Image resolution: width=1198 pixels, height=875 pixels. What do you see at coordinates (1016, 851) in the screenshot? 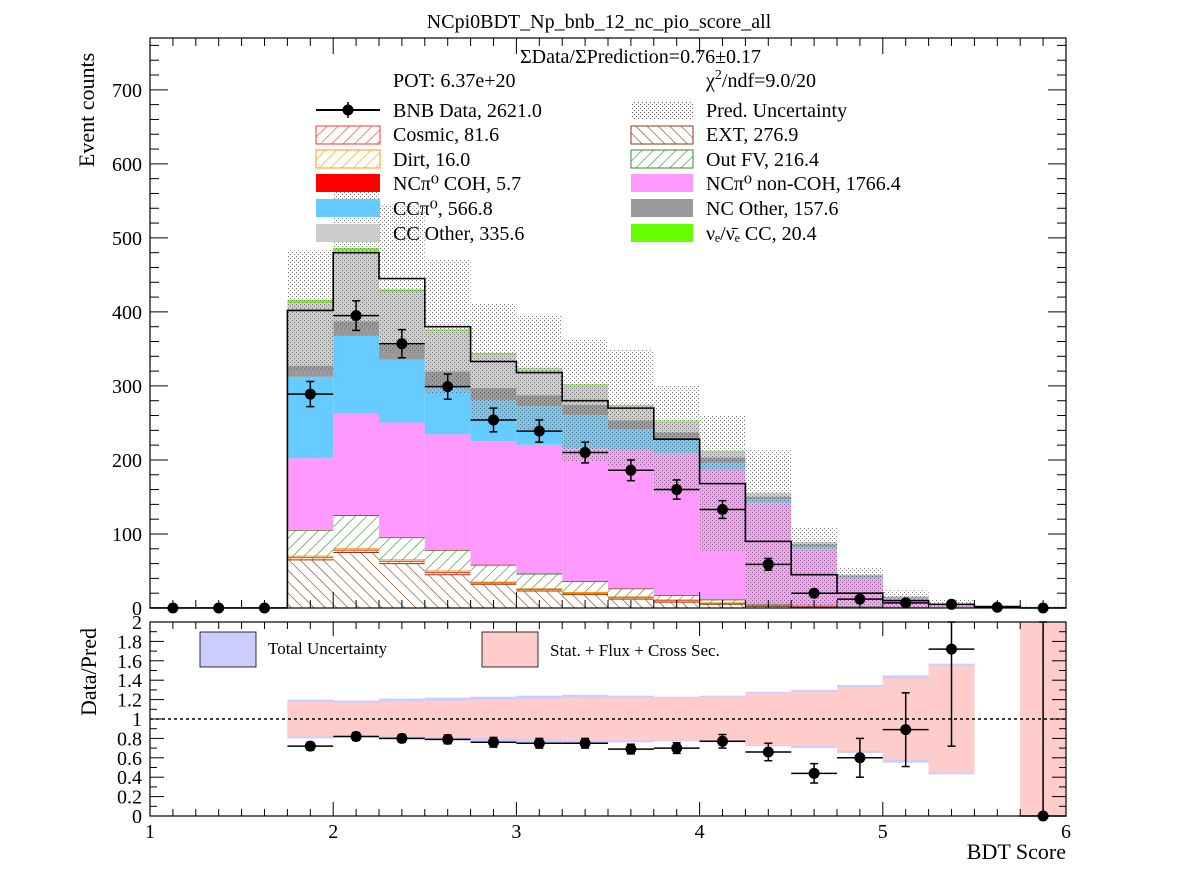
I see `x-axis-label: BDT Score` at bounding box center [1016, 851].